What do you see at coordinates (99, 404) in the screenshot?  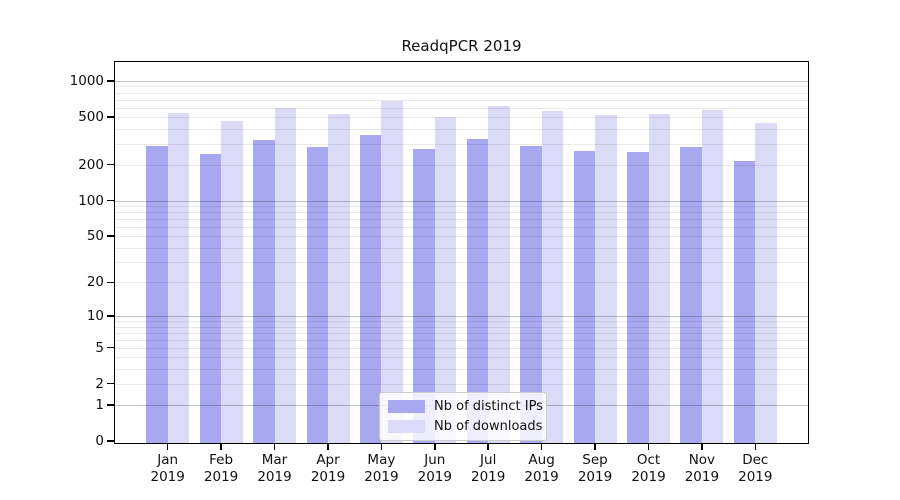 I see `y-tick-label-1: 1` at bounding box center [99, 404].